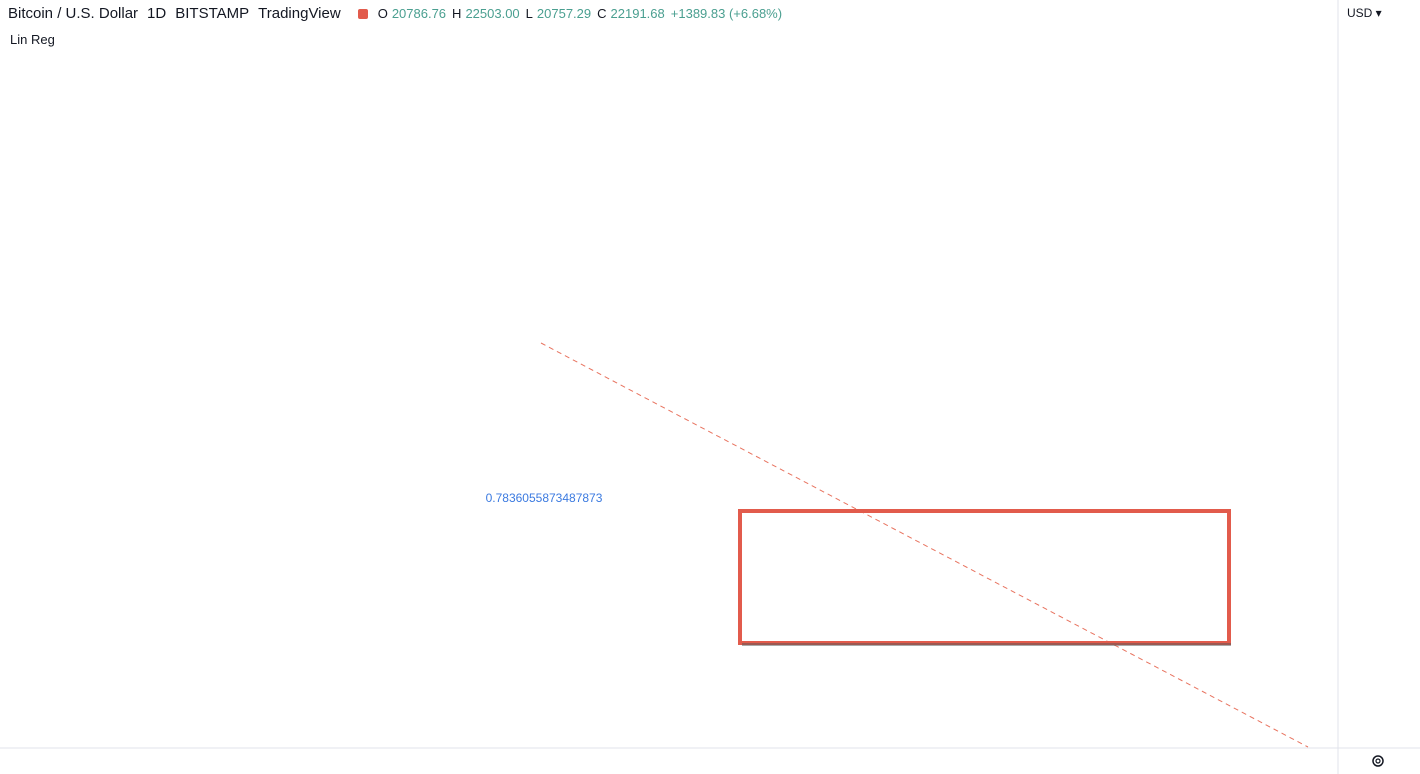  Describe the element at coordinates (419, 13) in the screenshot. I see `ohlc-value: 20786.76` at that location.